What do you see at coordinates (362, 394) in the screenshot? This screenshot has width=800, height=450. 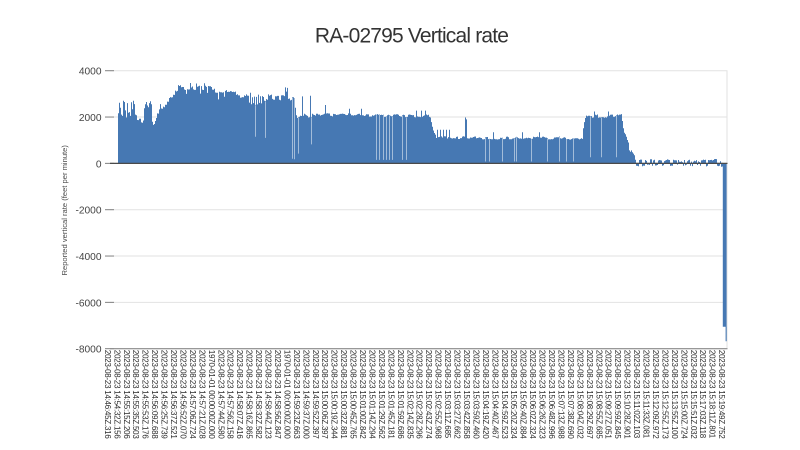 I see `svg-text: 2023-08-23 15:01:00Z.842` at bounding box center [362, 394].